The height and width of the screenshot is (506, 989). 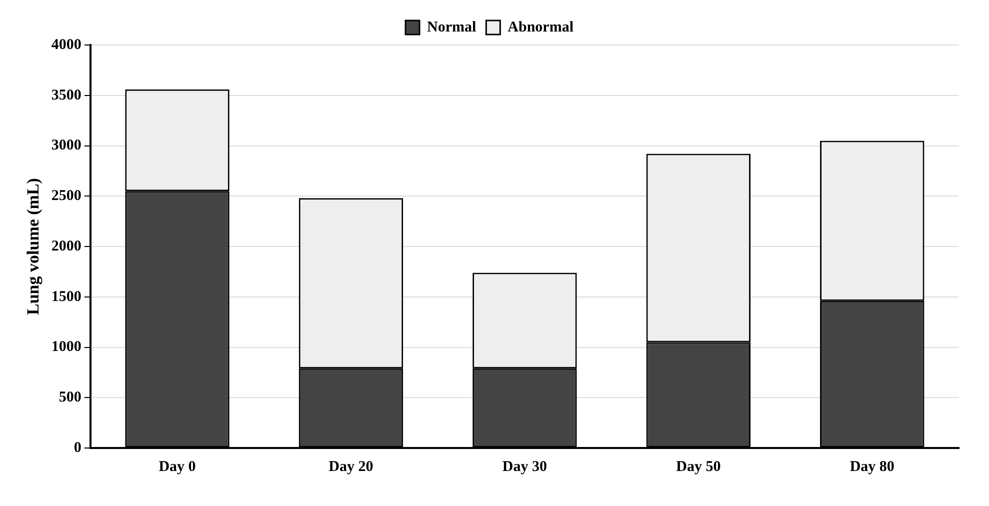 I want to click on y-tick-label: 1500, so click(x=66, y=296).